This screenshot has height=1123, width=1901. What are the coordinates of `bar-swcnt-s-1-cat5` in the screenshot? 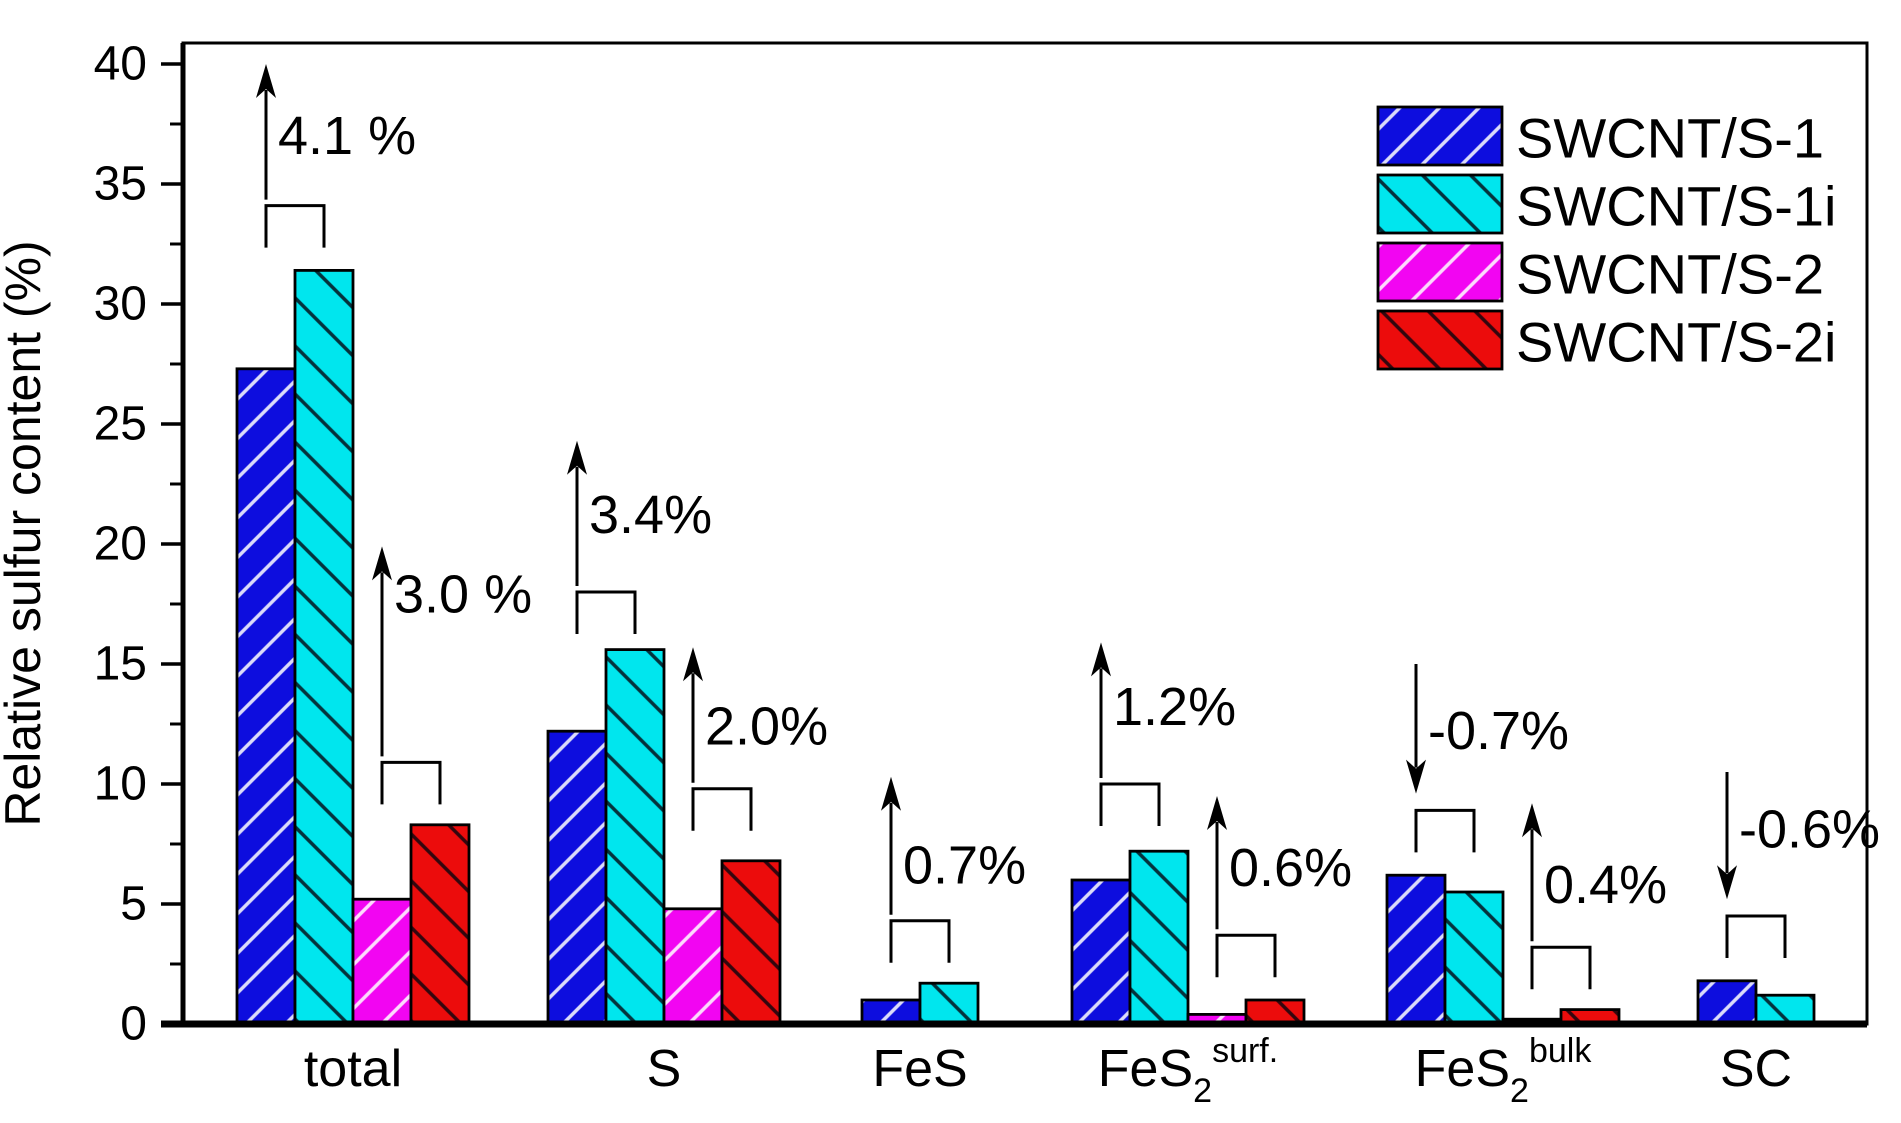 It's located at (1727, 1002).